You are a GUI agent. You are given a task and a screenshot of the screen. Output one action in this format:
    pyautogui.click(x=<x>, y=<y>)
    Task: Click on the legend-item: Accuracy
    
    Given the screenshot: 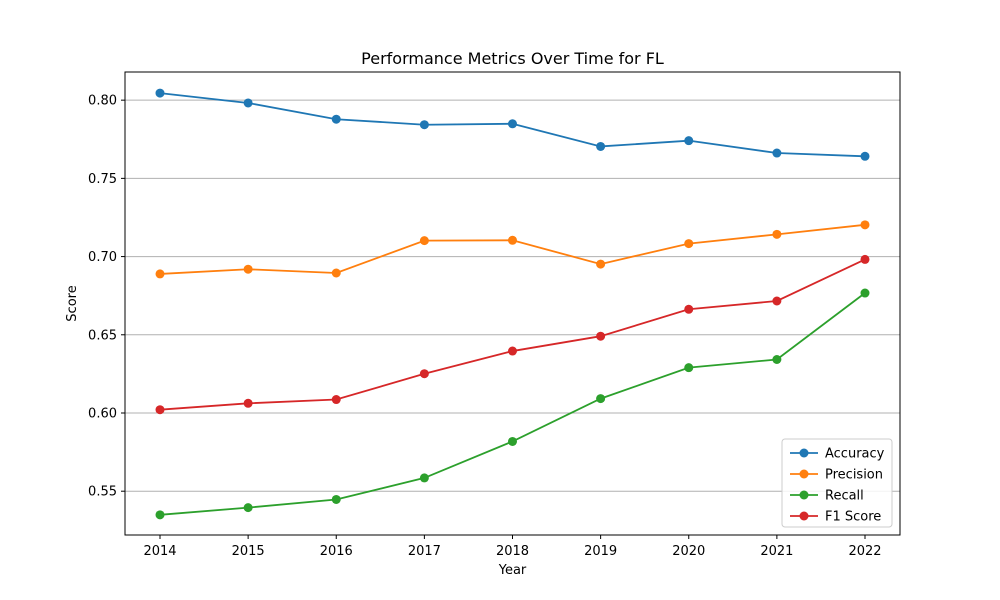 What is the action you would take?
    pyautogui.click(x=837, y=454)
    